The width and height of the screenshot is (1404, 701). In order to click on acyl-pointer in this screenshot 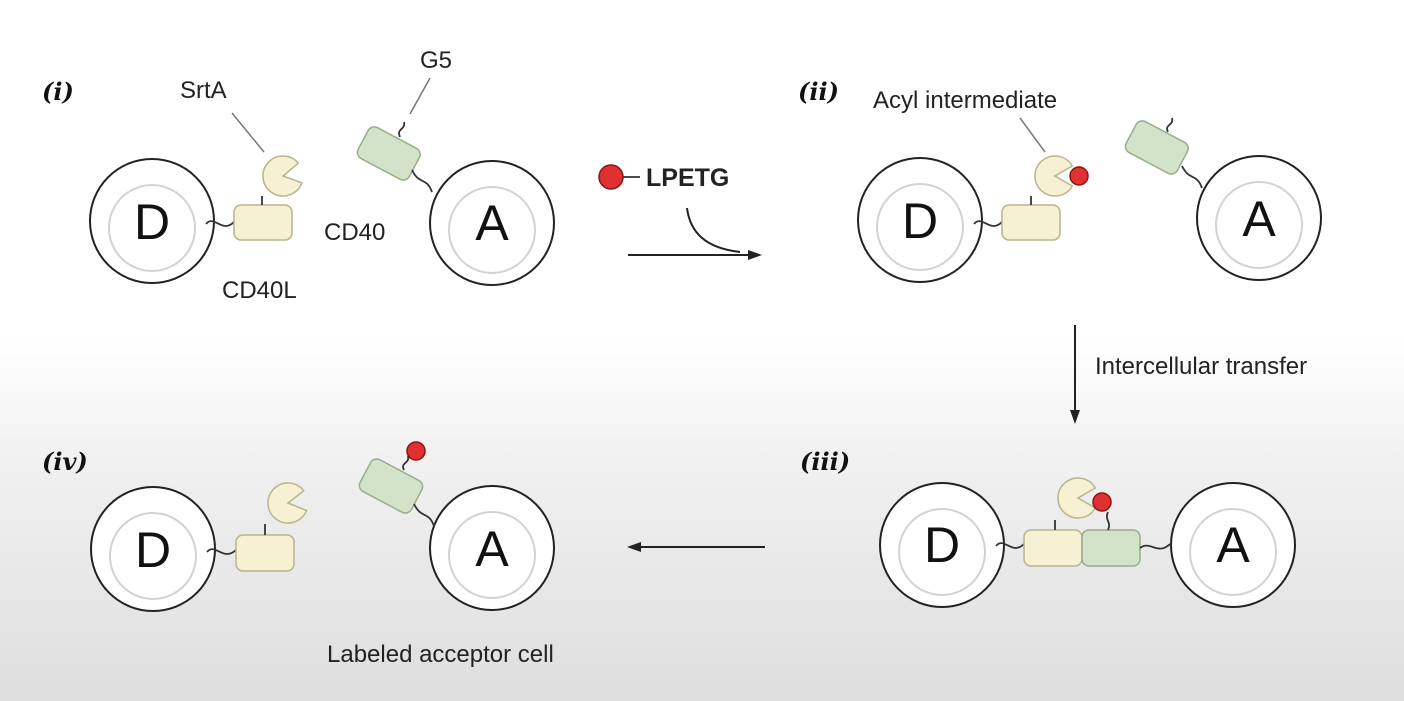, I will do `click(1032, 135)`.